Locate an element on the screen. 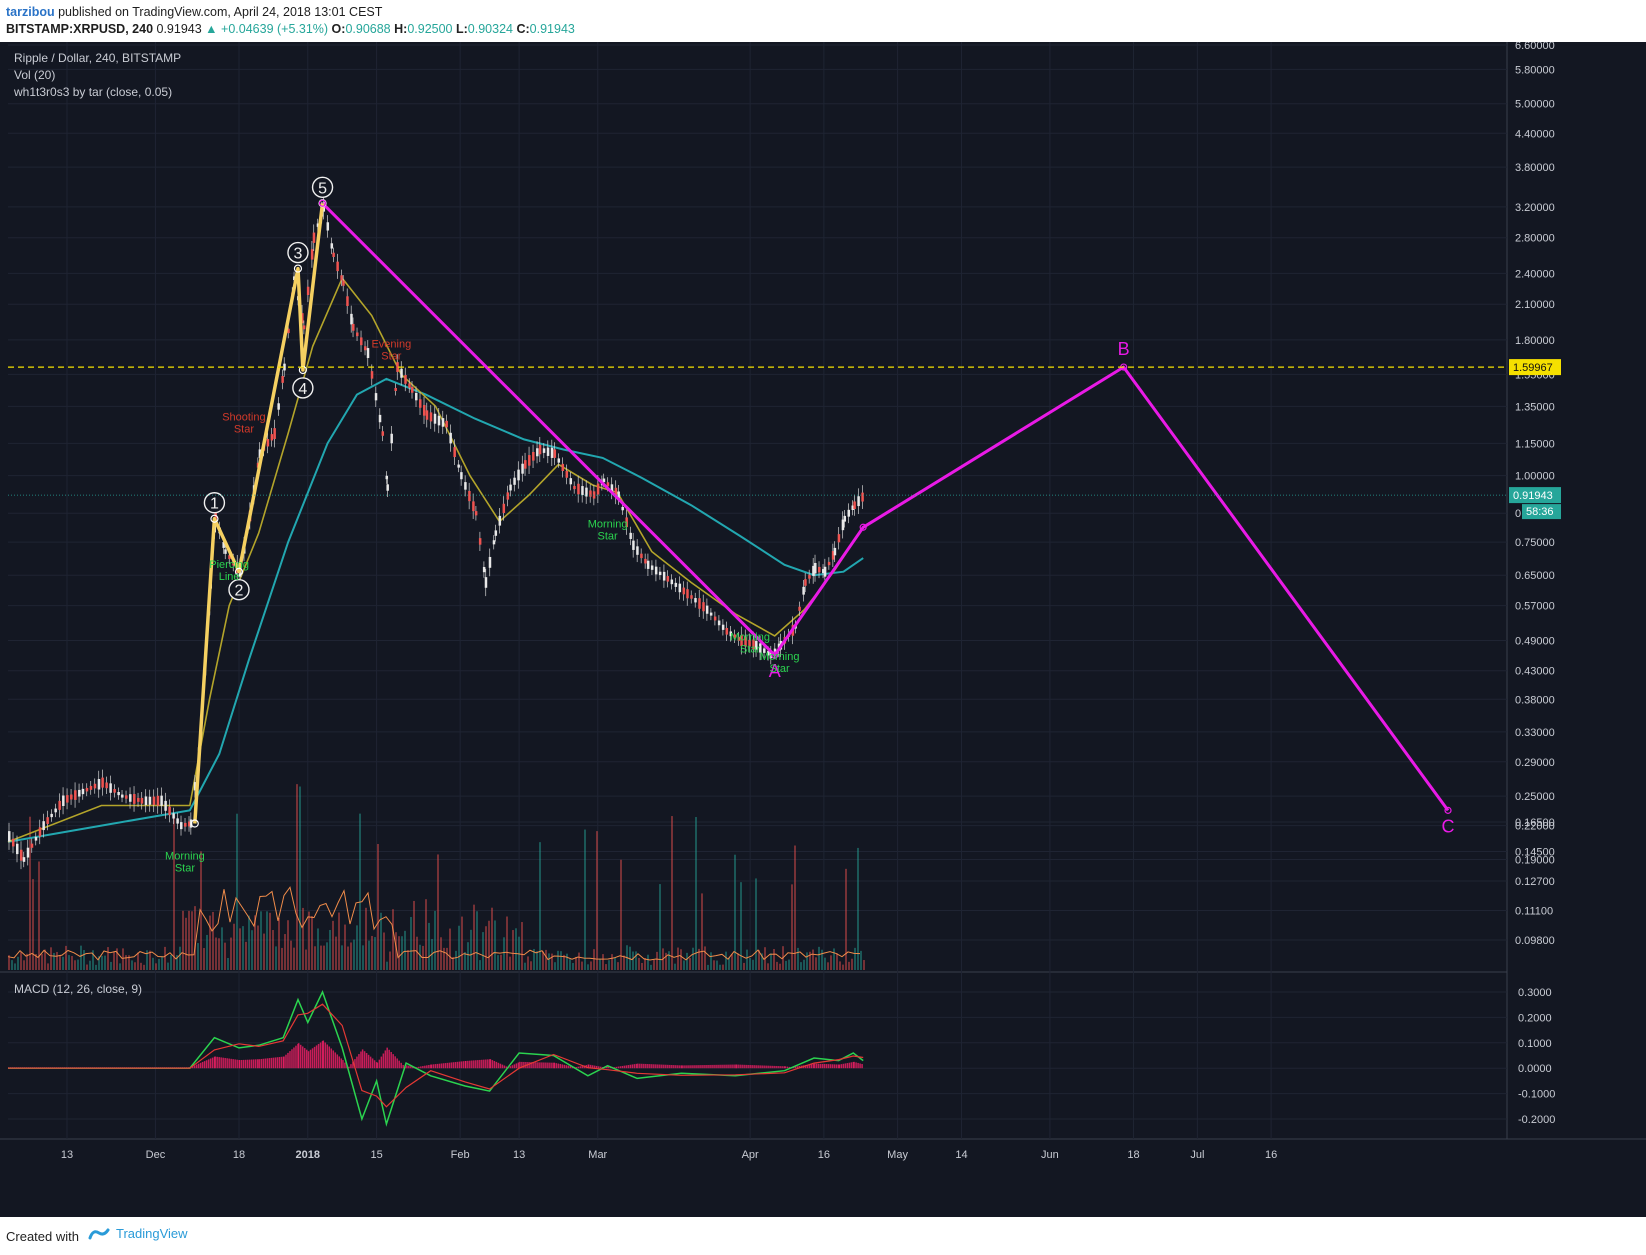  macd-line is located at coordinates (436, 1058).